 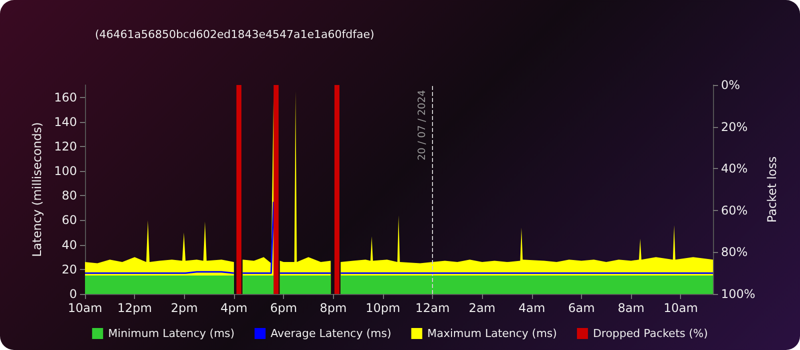 What do you see at coordinates (69, 245) in the screenshot?
I see `y-tick-label: 40` at bounding box center [69, 245].